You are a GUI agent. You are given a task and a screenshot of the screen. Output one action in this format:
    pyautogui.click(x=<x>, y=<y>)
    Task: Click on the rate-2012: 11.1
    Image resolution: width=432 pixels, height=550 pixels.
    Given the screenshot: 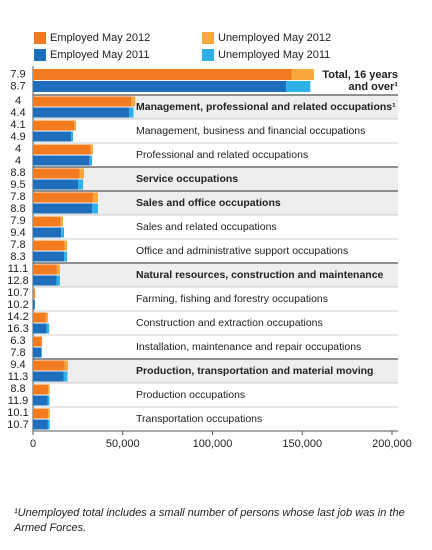 What is the action you would take?
    pyautogui.click(x=18, y=269)
    